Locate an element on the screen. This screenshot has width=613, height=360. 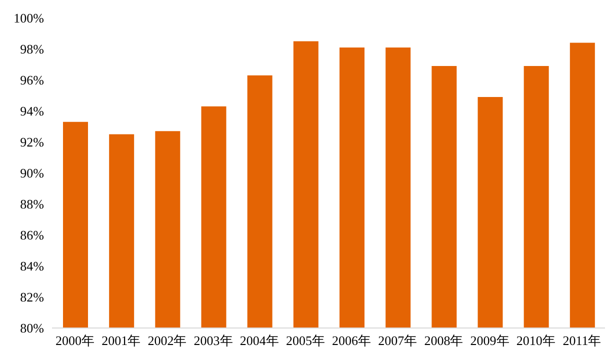
y-tick-label: 96% is located at coordinates (32, 80).